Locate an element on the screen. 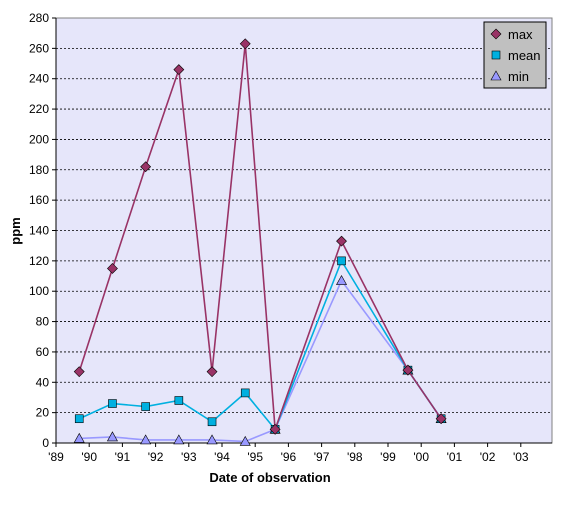 The image size is (565, 506). y-tick-label: 20 is located at coordinates (43, 413).